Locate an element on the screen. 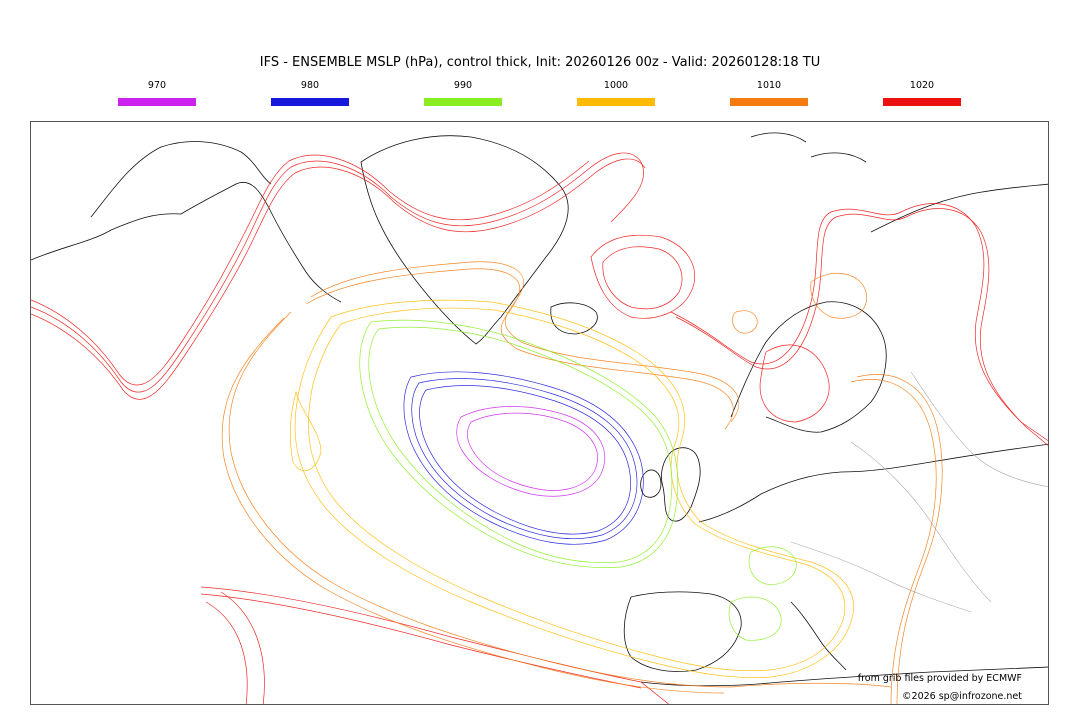 The height and width of the screenshot is (718, 1080). coastline-scandinavia is located at coordinates (808, 367).